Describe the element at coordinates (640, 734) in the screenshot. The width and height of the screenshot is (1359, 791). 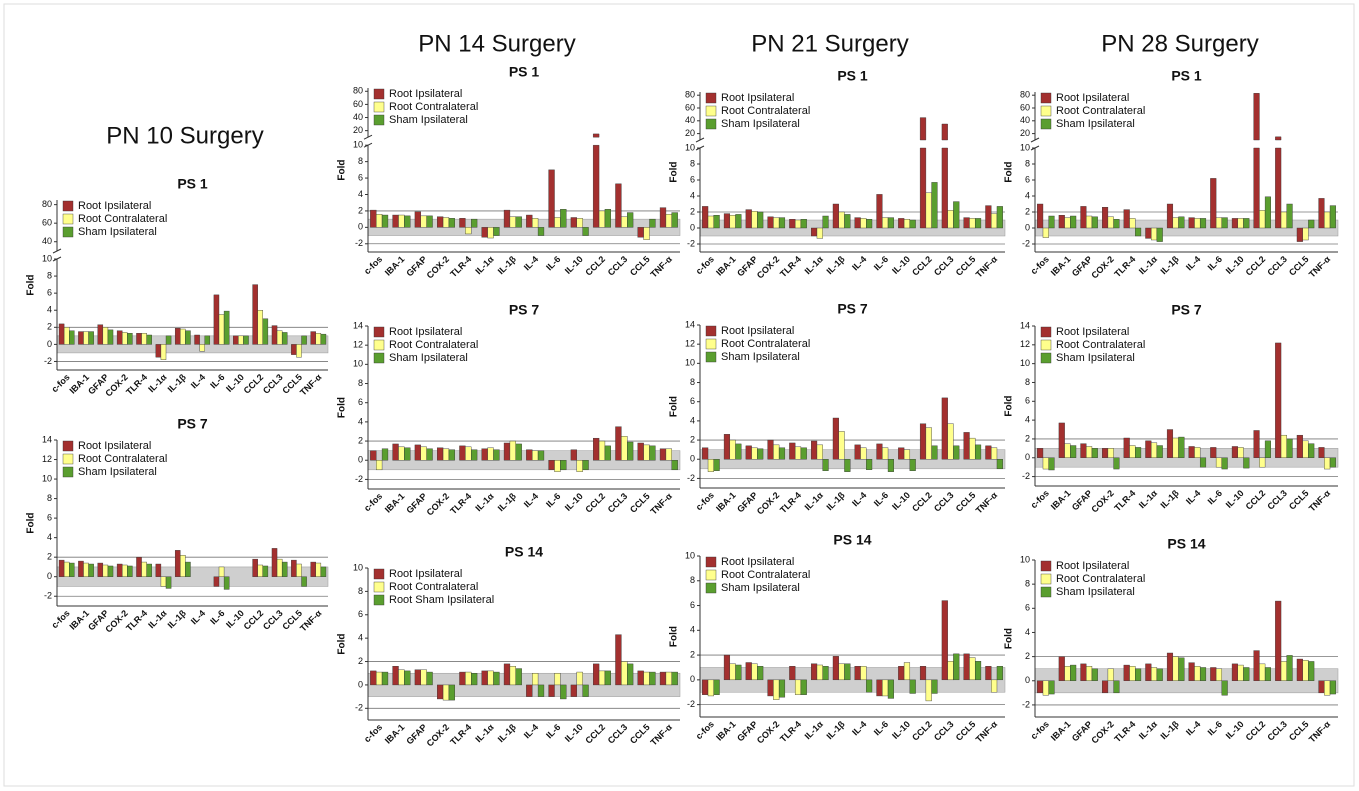
I see `x-tick-label: CCL5` at that location.